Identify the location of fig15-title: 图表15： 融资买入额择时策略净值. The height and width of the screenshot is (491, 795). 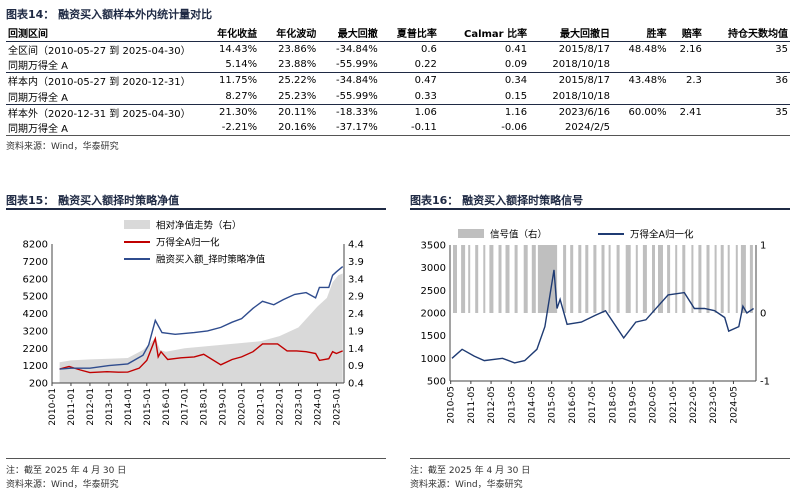
(93, 200).